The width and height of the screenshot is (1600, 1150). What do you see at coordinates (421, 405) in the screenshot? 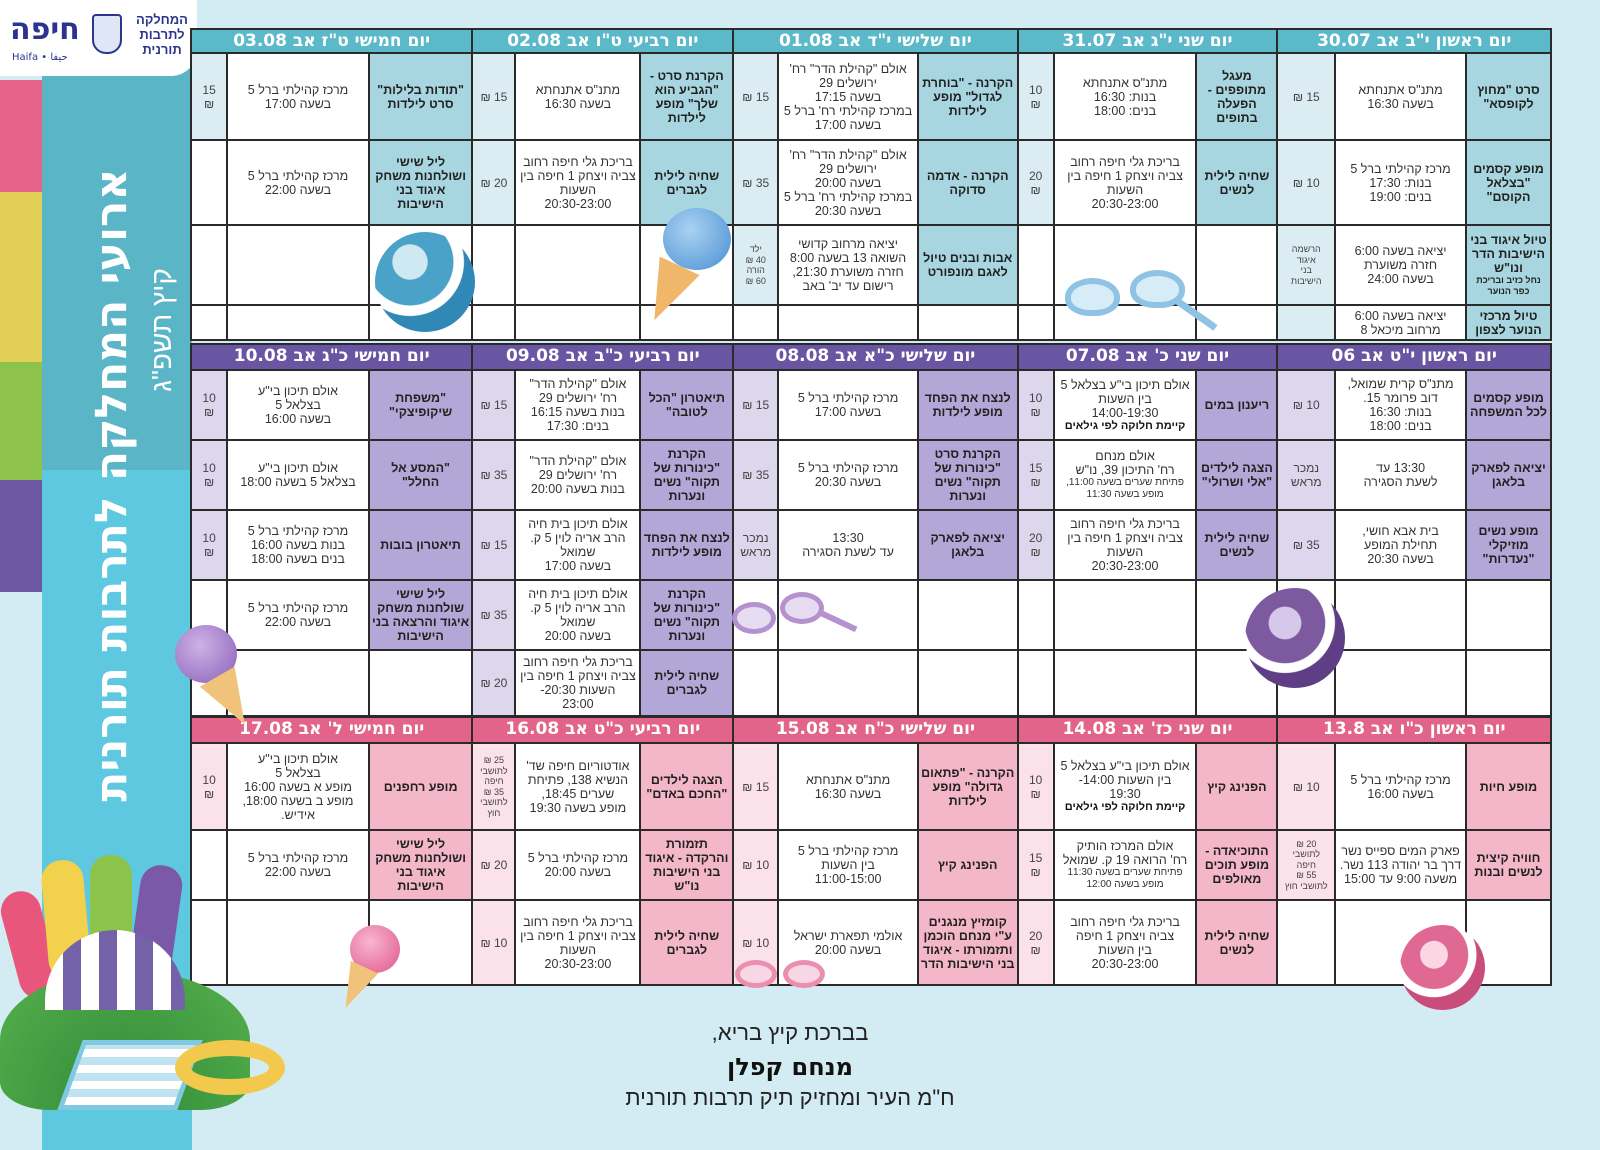
I see `event-name-text: "משפחת שיקופיצקי"` at bounding box center [421, 405].